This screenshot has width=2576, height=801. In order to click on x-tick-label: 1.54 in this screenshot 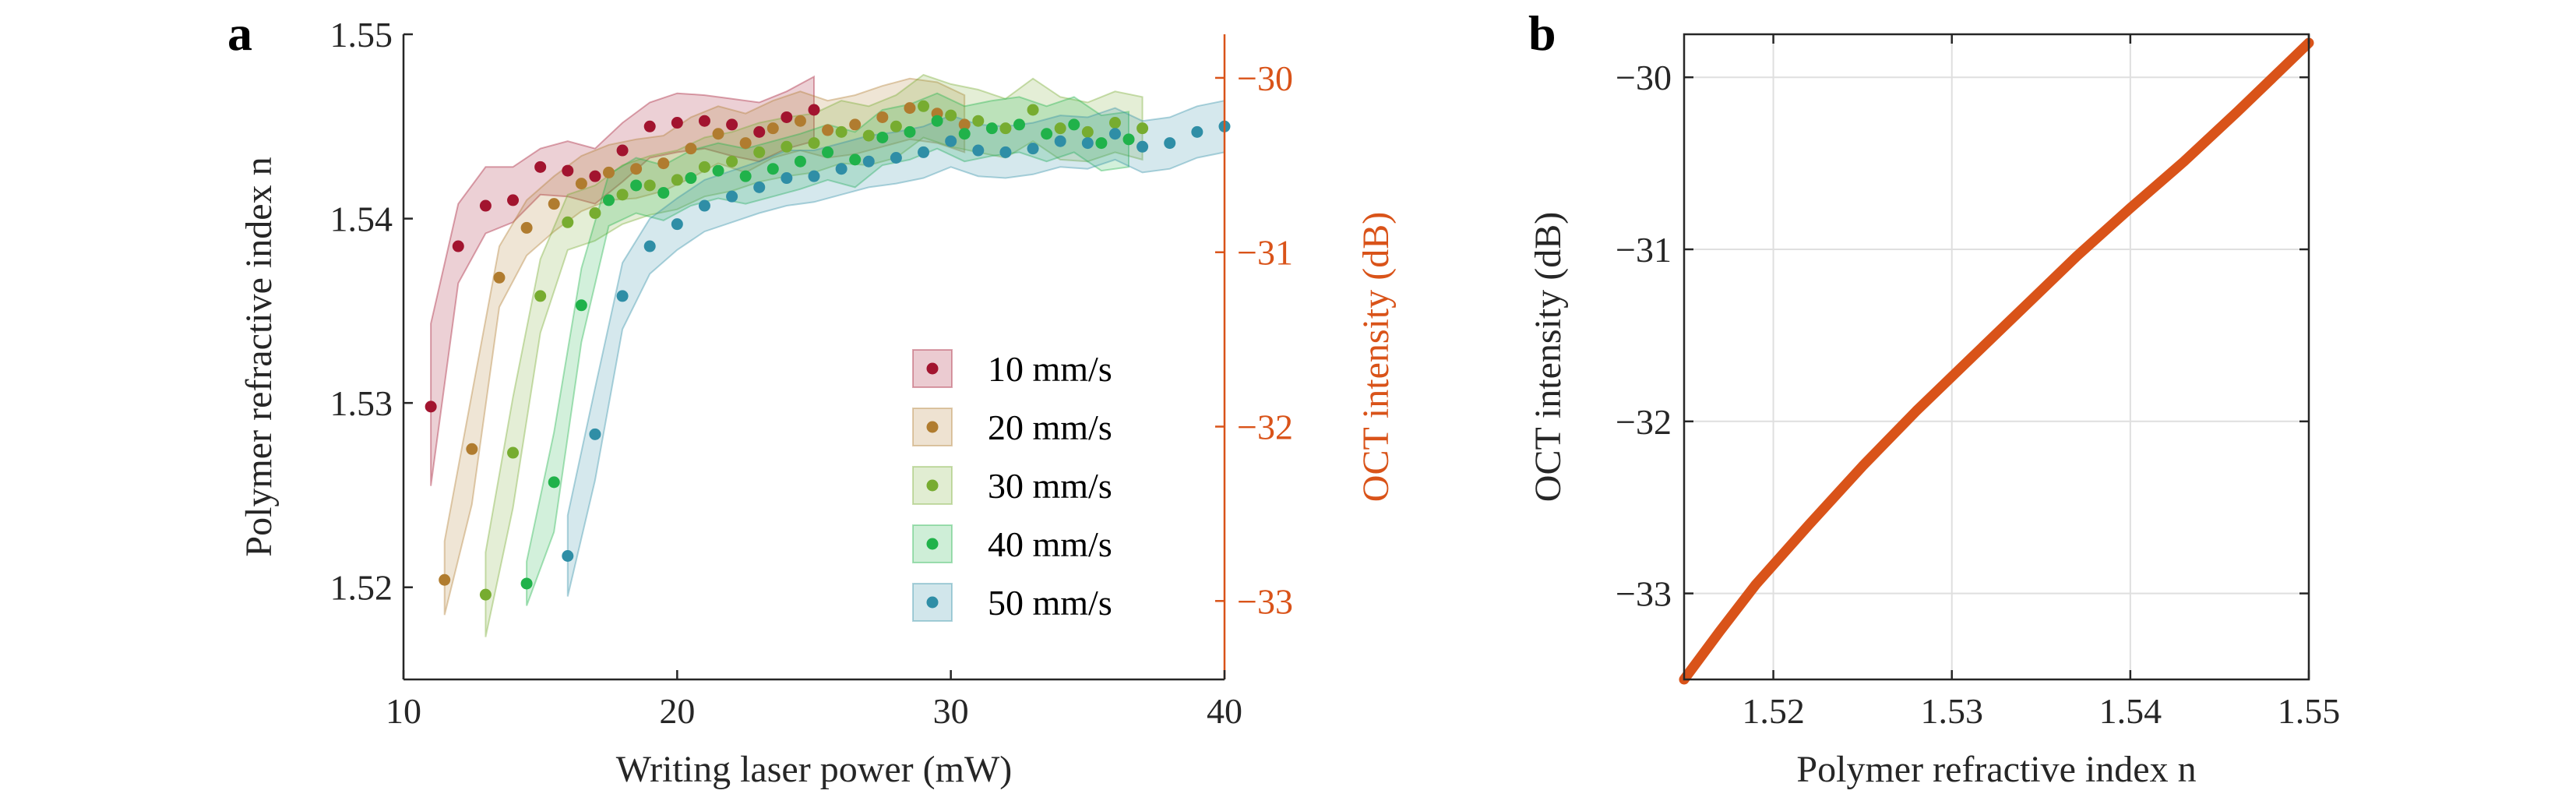, I will do `click(2130, 711)`.